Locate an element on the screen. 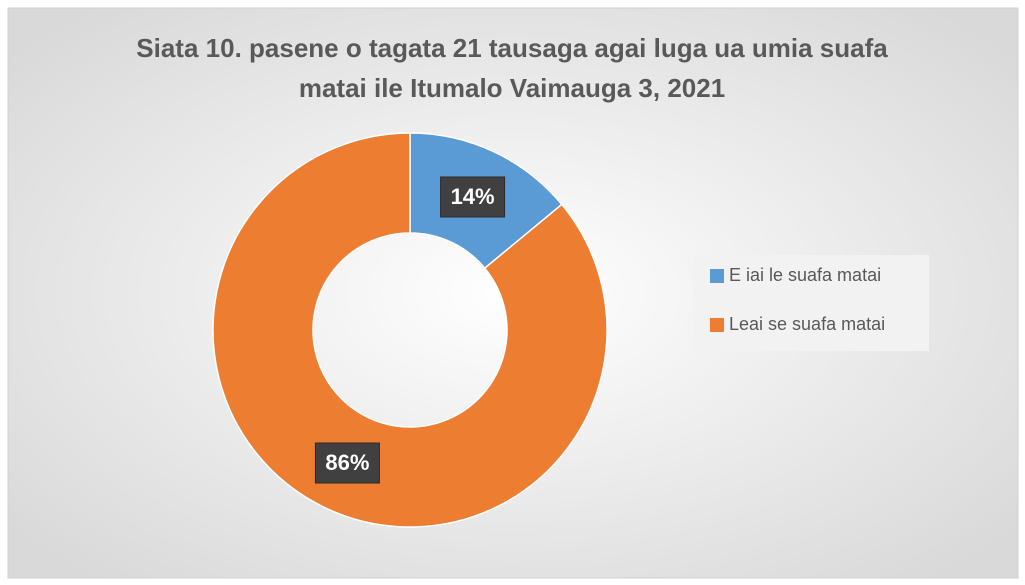 The width and height of the screenshot is (1025, 585). chart-title: matai ile Itumalo Vaimauga 3, 2021 is located at coordinates (512, 88).